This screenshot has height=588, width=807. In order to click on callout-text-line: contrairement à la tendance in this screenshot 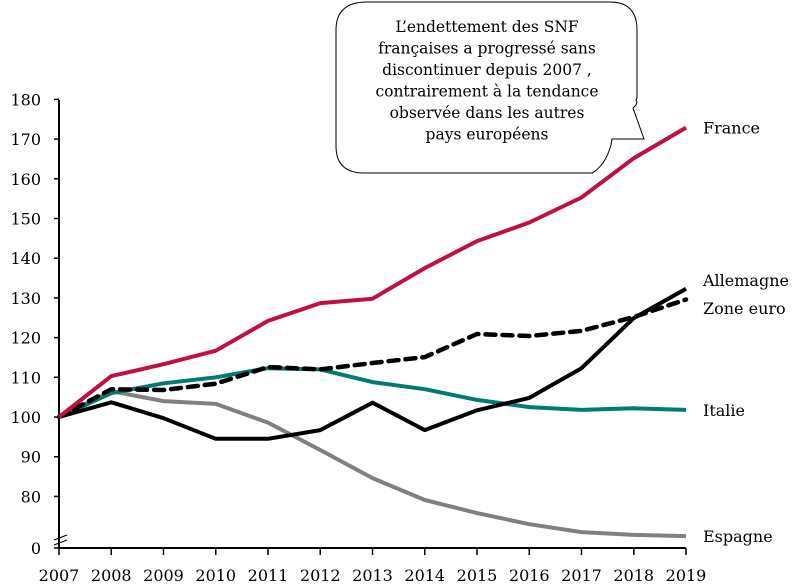, I will do `click(486, 92)`.